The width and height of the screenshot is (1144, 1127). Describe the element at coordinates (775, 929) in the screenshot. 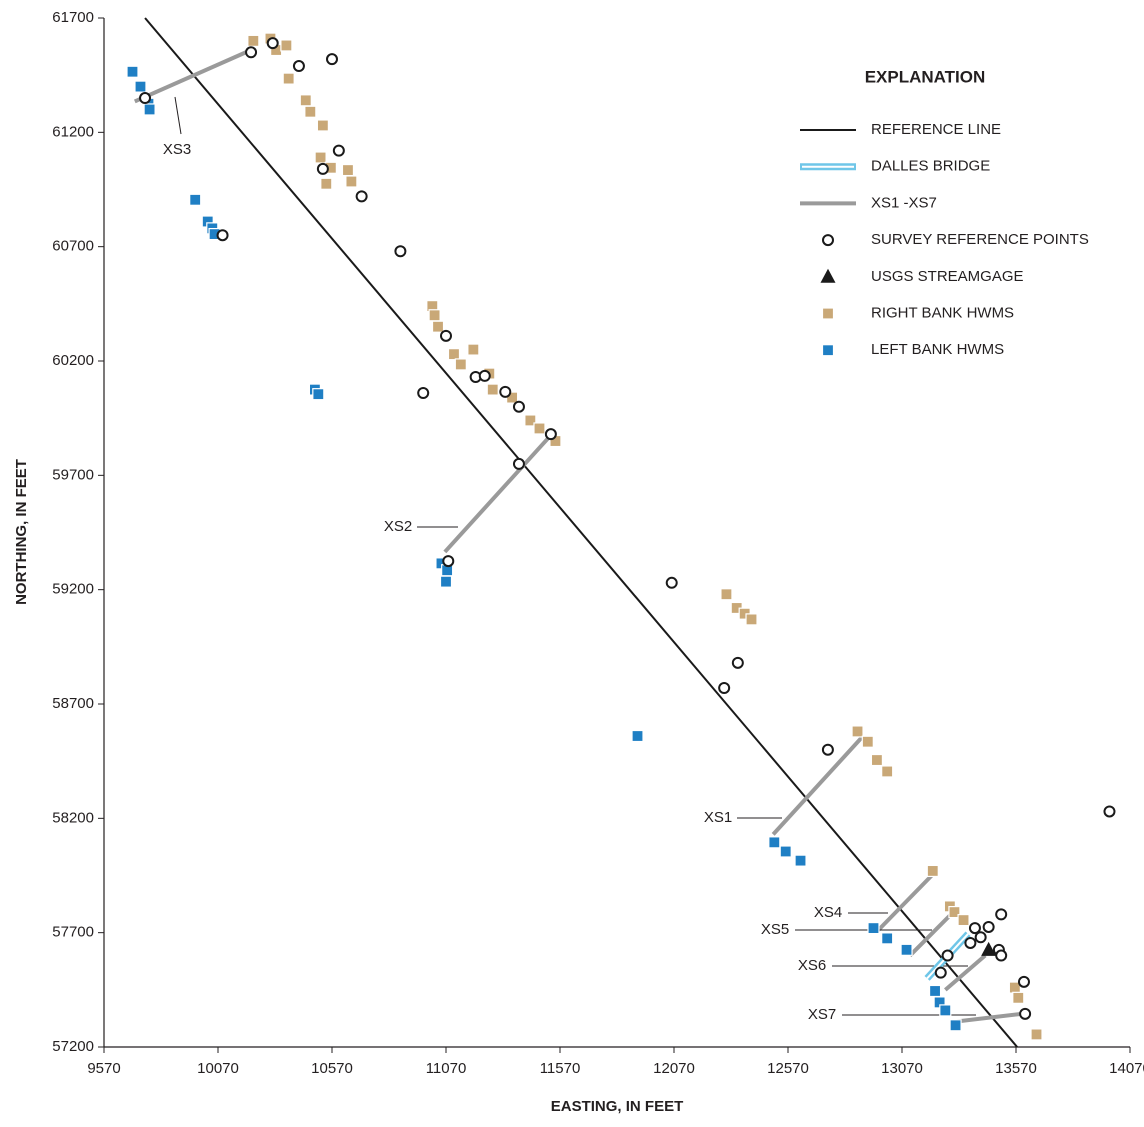

I see `cross-section-label: XS5` at that location.